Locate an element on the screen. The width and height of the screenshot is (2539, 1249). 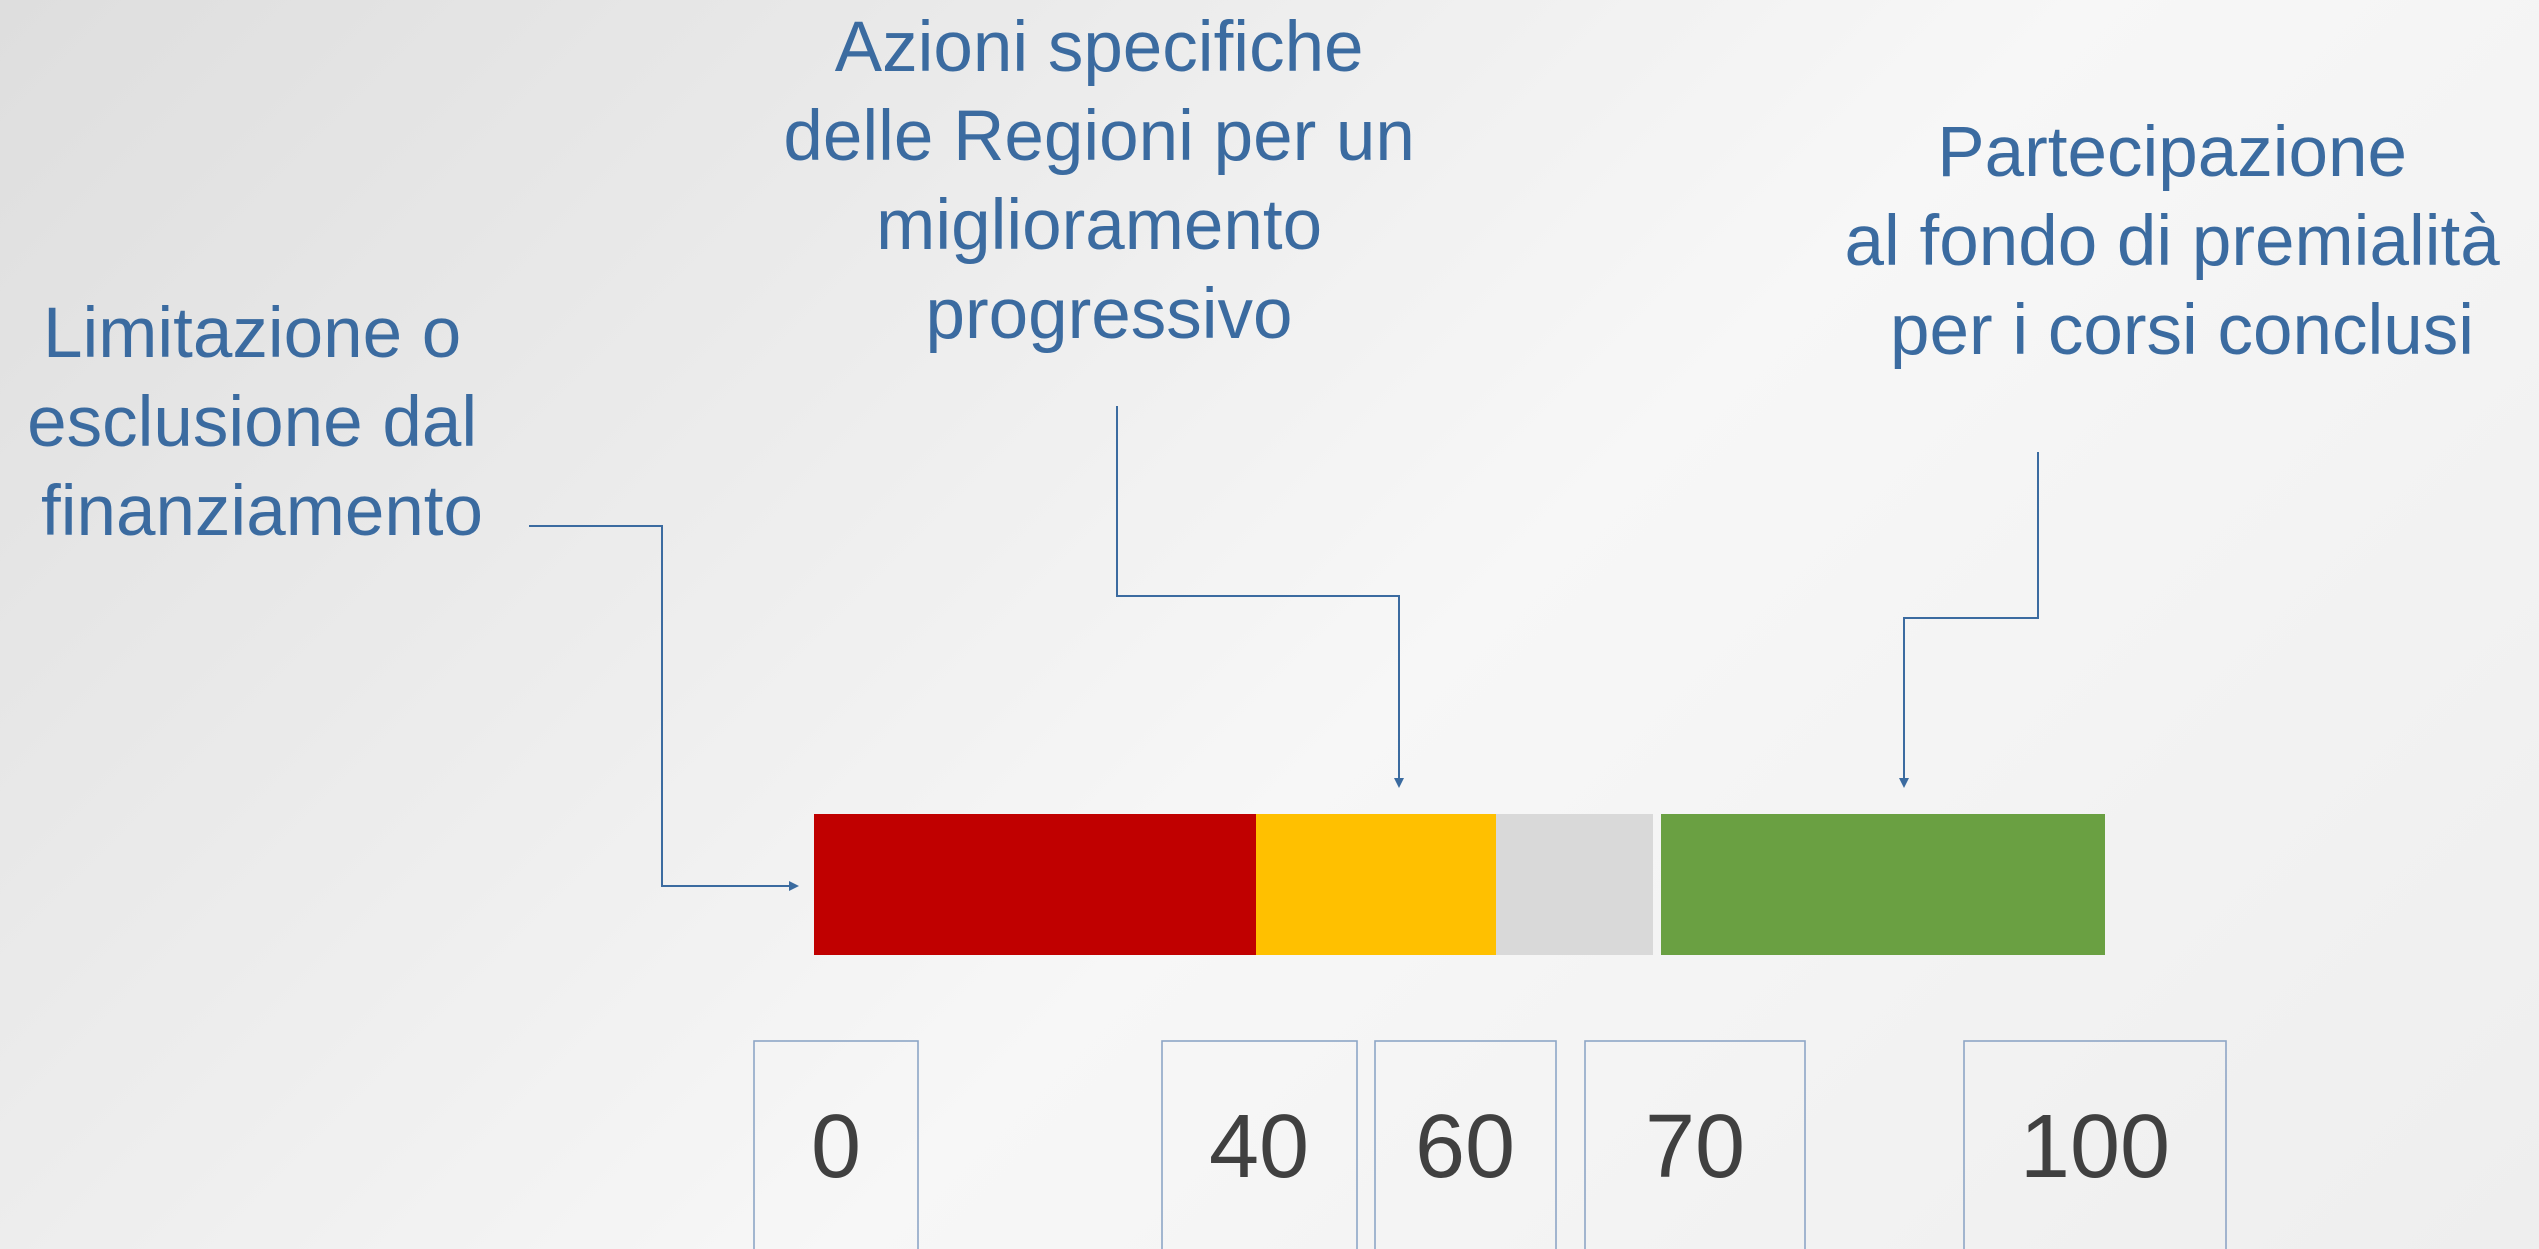
scale-value: 60 is located at coordinates (1465, 1147).